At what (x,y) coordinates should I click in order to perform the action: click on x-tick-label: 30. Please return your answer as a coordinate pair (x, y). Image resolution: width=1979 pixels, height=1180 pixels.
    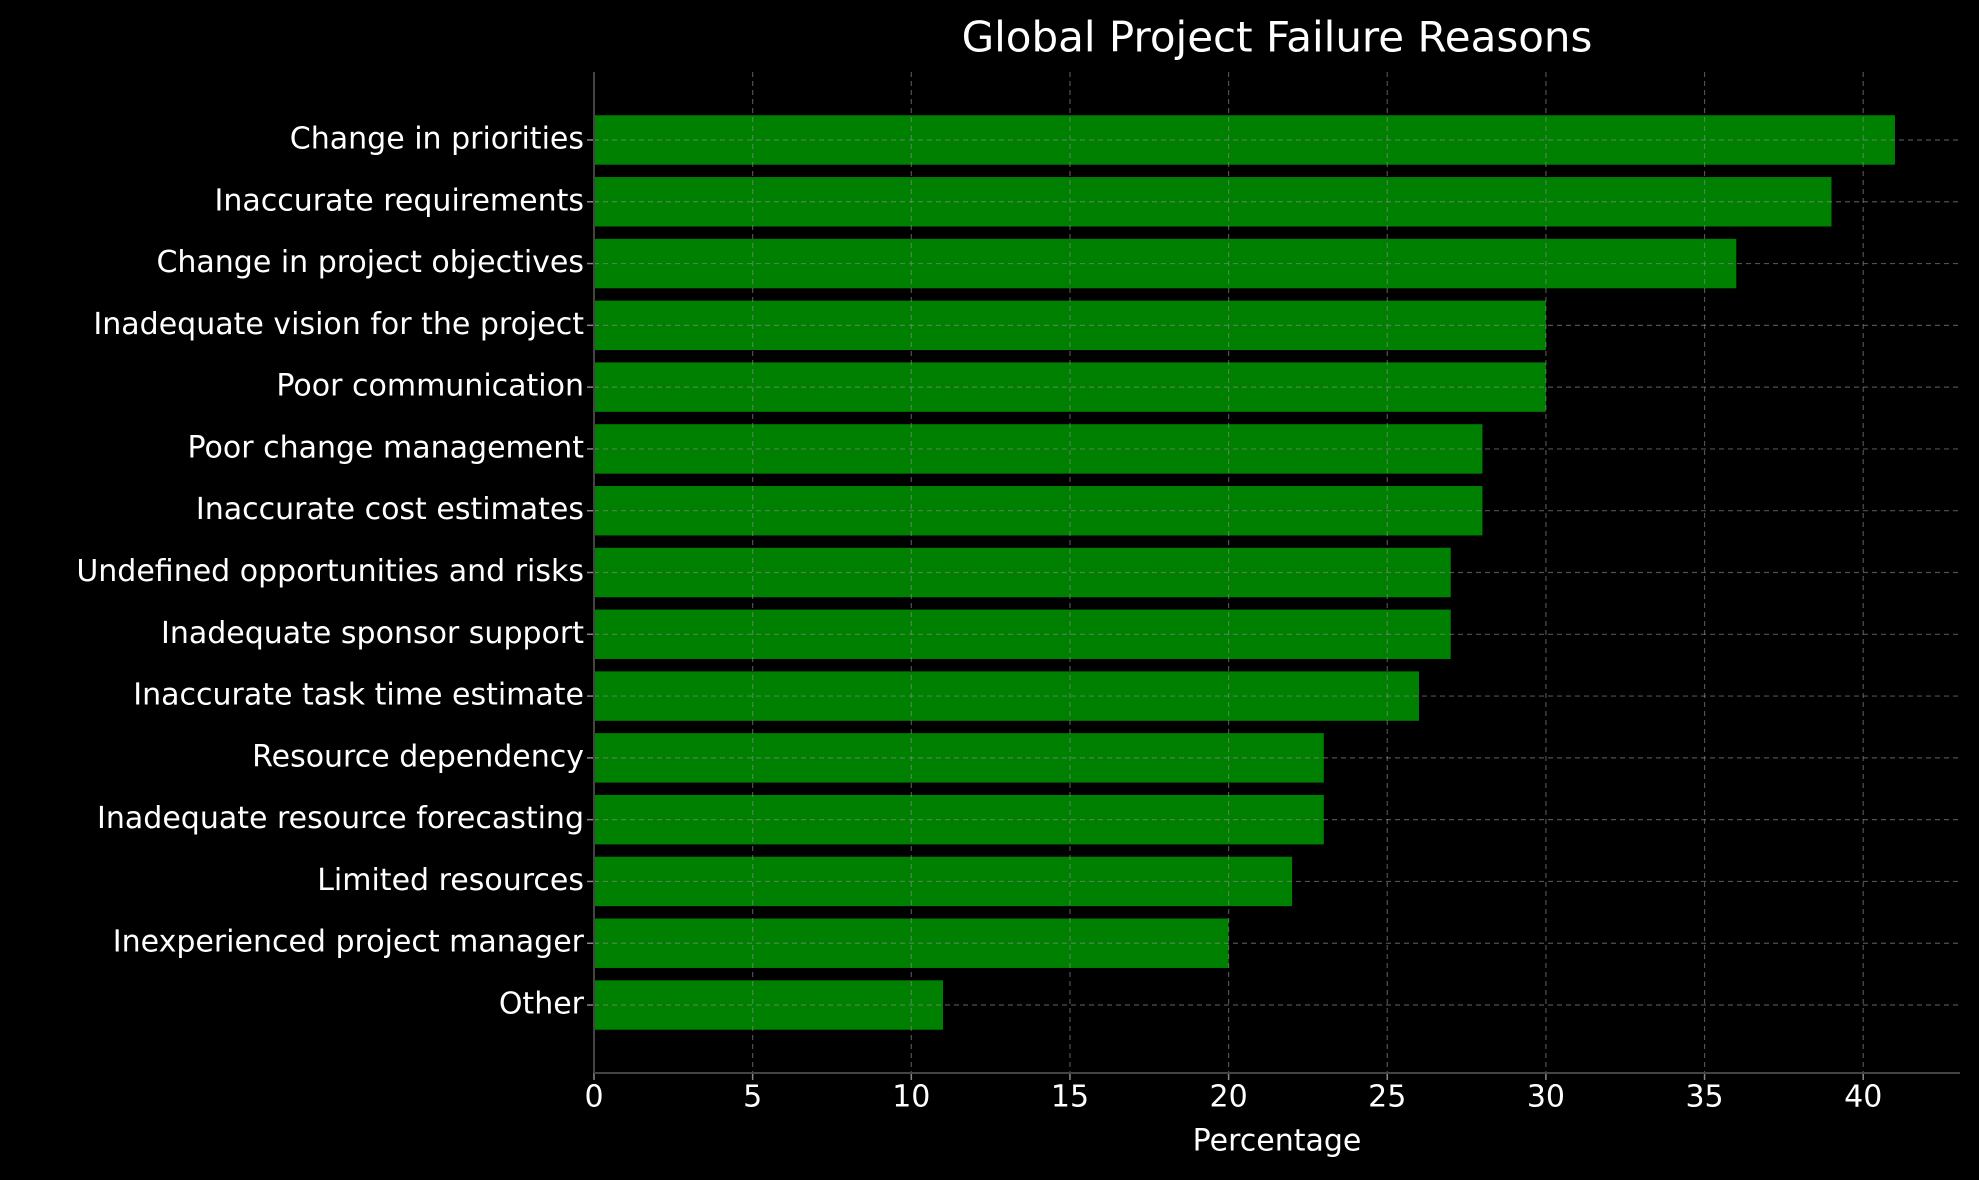
    Looking at the image, I should click on (1546, 1097).